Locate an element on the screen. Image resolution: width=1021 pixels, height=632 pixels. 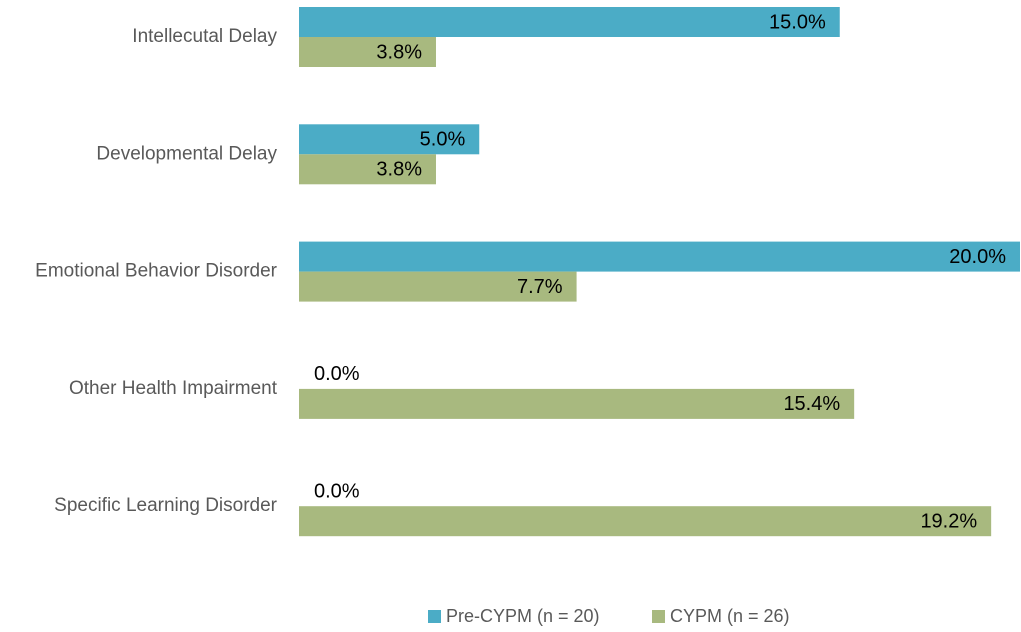
data-label: 19.2% is located at coordinates (948, 521).